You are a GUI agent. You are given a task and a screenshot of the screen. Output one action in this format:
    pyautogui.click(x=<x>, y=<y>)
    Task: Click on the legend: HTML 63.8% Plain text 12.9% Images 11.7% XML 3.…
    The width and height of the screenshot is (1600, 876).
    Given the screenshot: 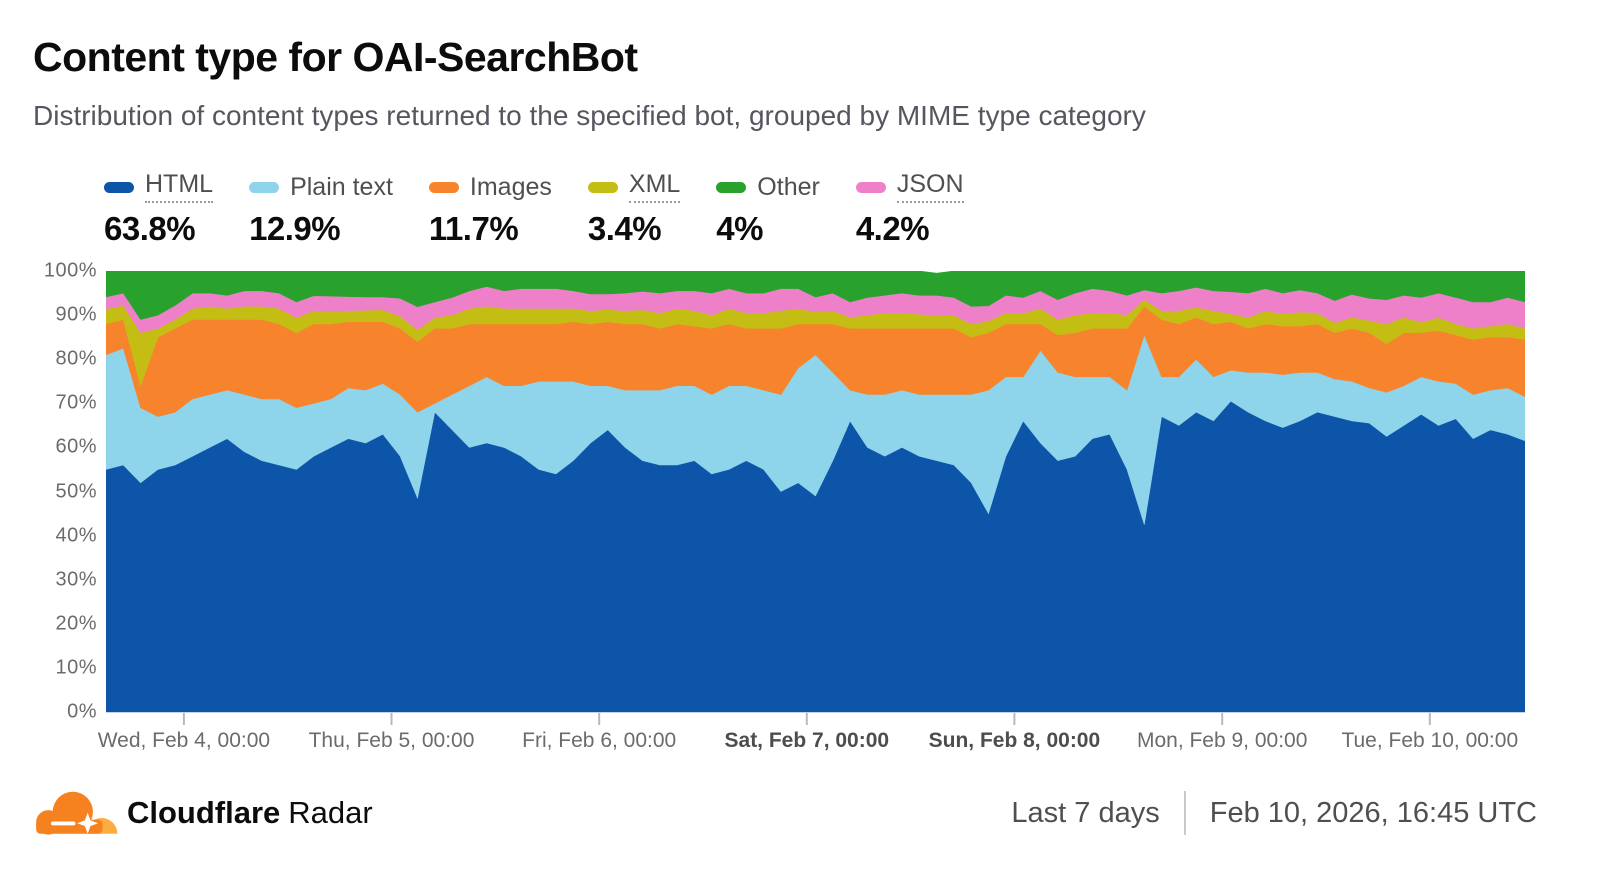 What is the action you would take?
    pyautogui.click(x=534, y=209)
    